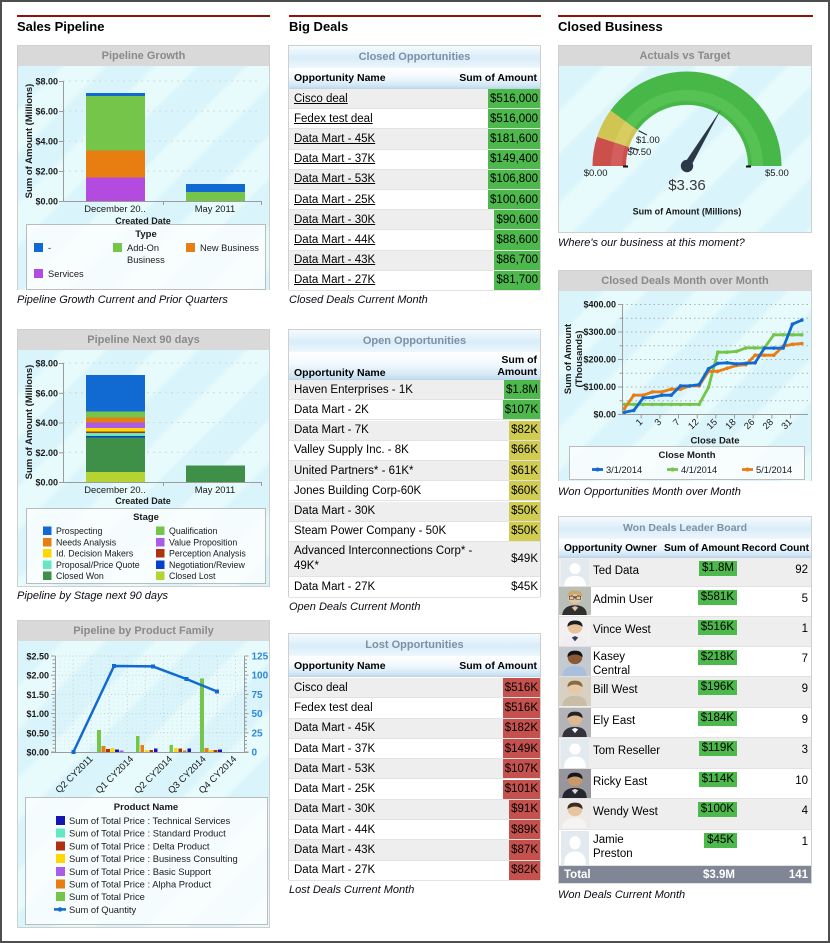 The width and height of the screenshot is (830, 943). What do you see at coordinates (107, 896) in the screenshot?
I see `svg-text: Sum of Total Price` at bounding box center [107, 896].